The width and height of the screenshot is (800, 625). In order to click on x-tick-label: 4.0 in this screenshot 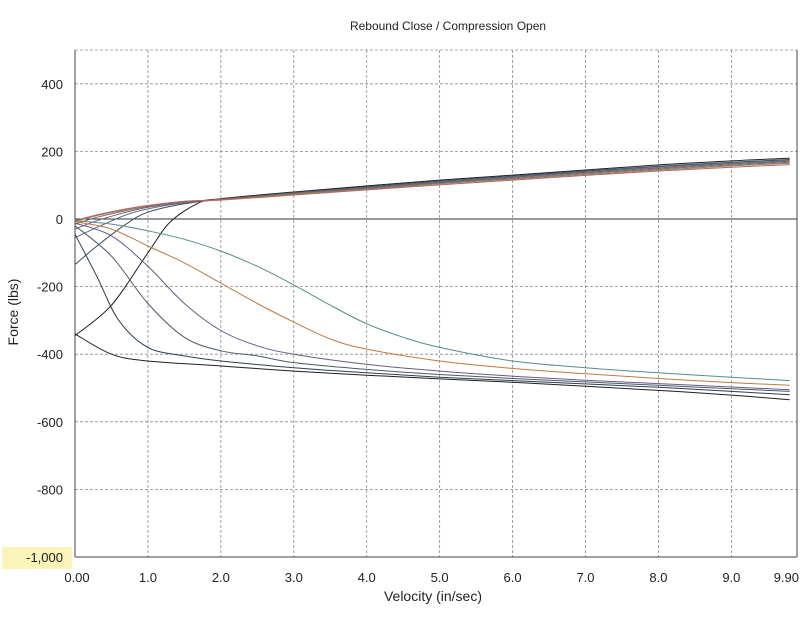, I will do `click(367, 577)`.